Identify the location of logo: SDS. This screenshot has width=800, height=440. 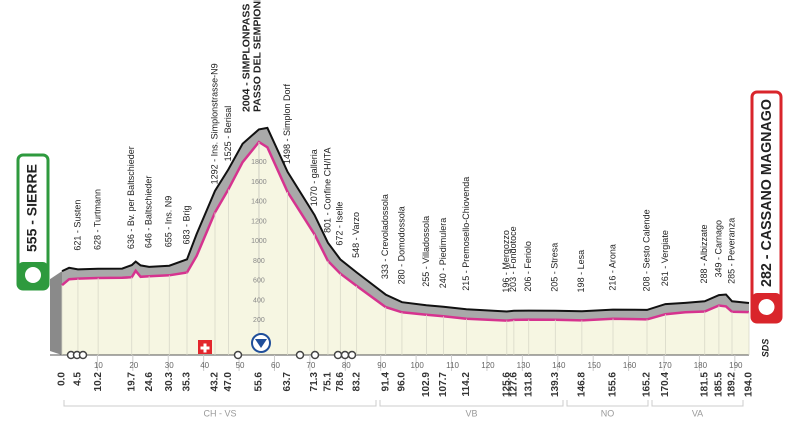
(765, 348).